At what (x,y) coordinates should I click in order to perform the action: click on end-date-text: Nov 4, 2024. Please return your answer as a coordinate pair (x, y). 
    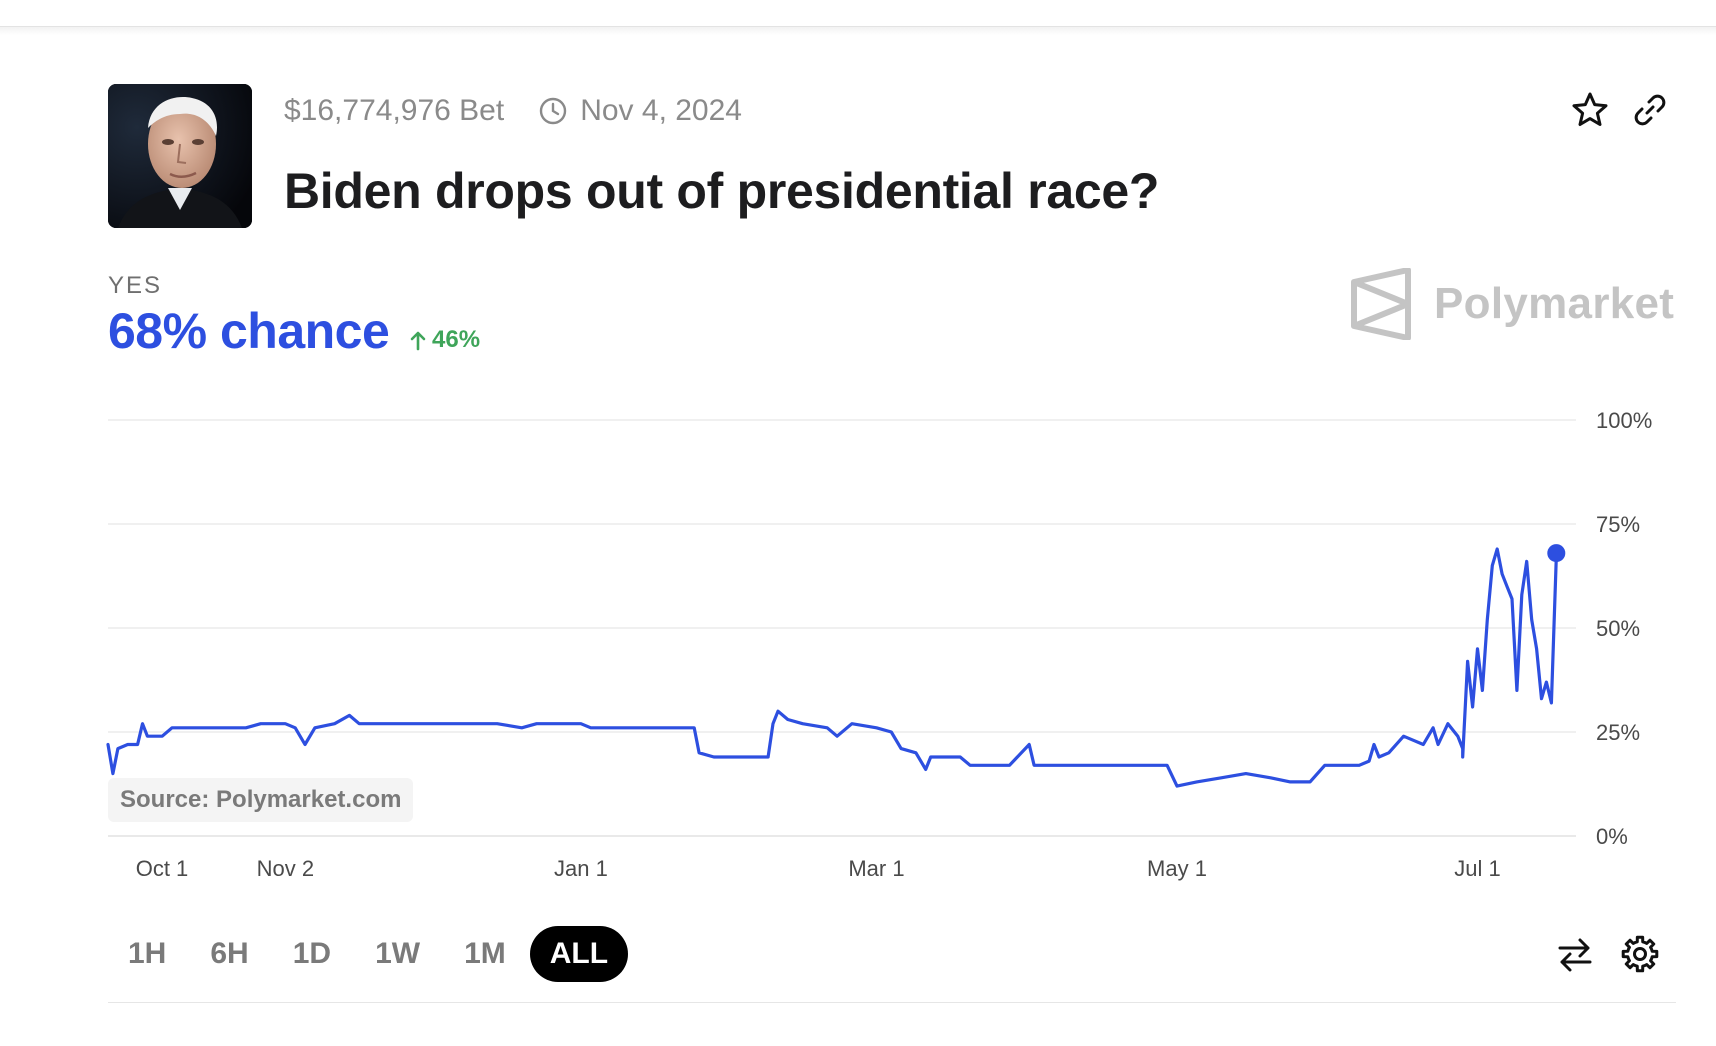
    Looking at the image, I should click on (661, 110).